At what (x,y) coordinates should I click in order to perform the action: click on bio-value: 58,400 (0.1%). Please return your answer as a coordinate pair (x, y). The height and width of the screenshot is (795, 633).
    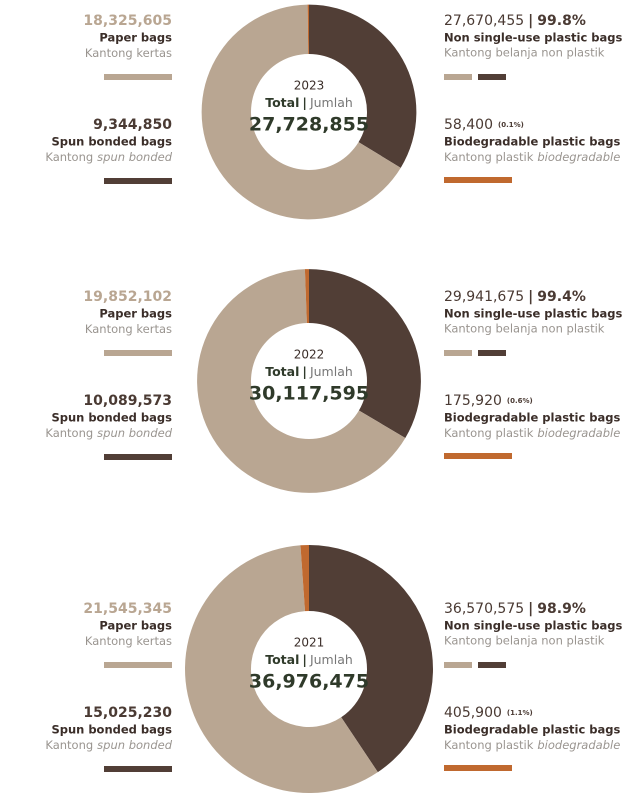
    Looking at the image, I should click on (484, 125).